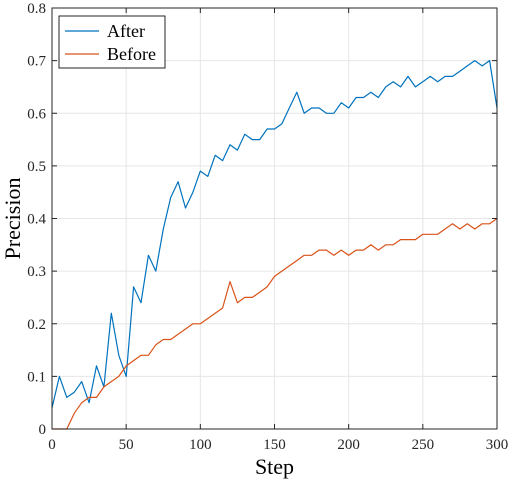  I want to click on y-axis-label: Precision, so click(12, 219).